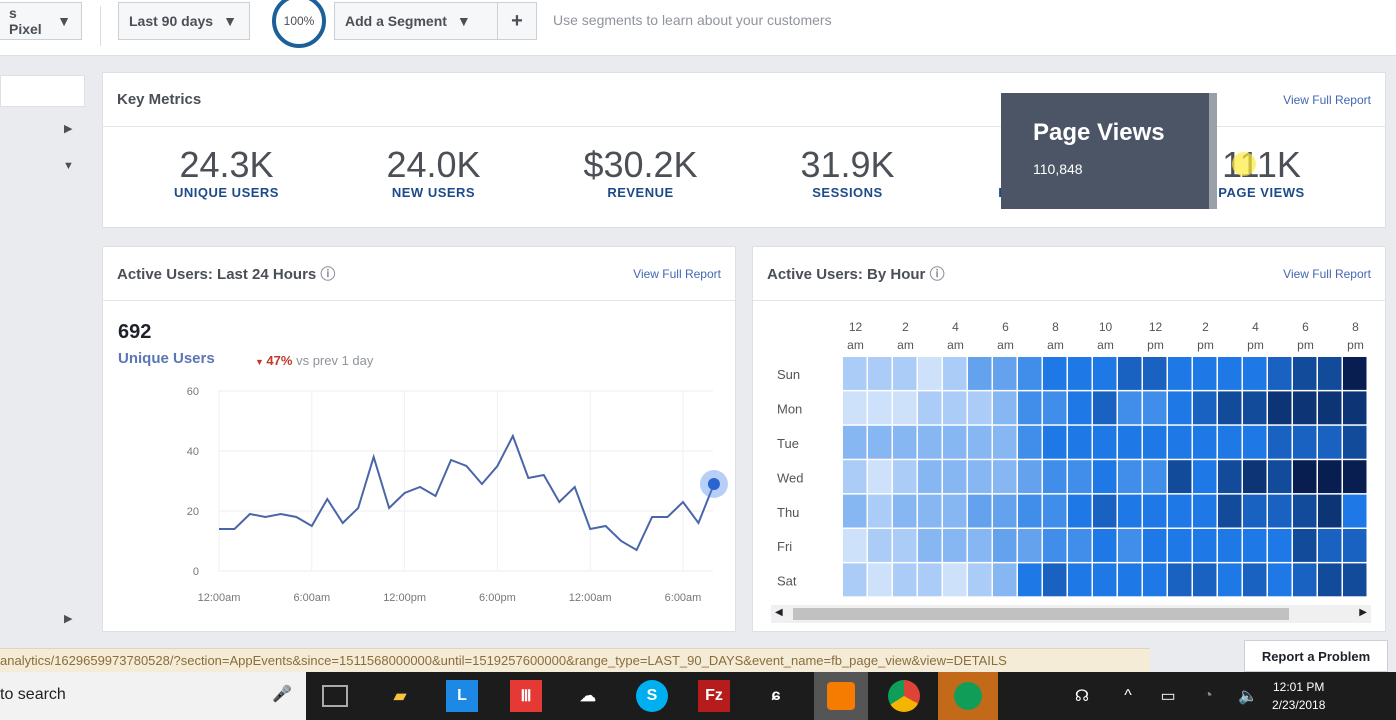  Describe the element at coordinates (652, 696) in the screenshot. I see `skype-icon: S` at that location.